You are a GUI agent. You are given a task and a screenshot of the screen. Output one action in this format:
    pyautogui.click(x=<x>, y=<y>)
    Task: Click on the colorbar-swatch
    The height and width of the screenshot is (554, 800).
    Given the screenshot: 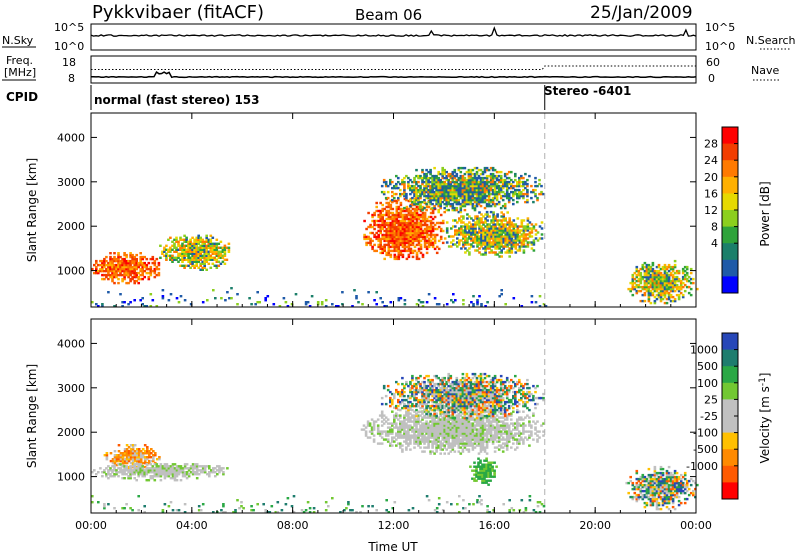 What is the action you would take?
    pyautogui.click(x=730, y=152)
    